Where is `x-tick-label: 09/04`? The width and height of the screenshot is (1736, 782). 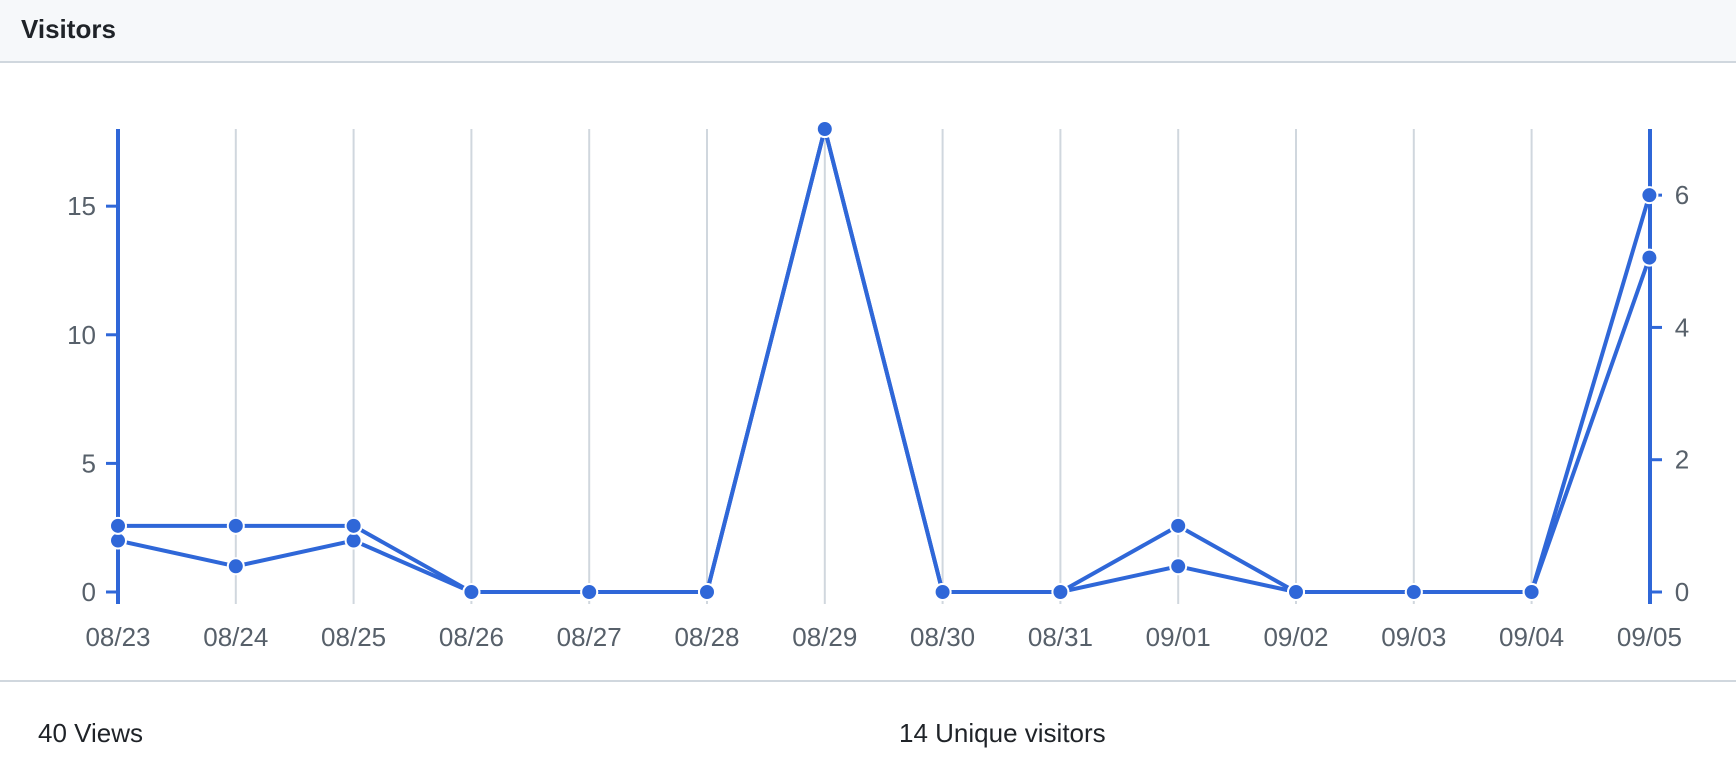
x-tick-label: 09/04 is located at coordinates (1531, 637).